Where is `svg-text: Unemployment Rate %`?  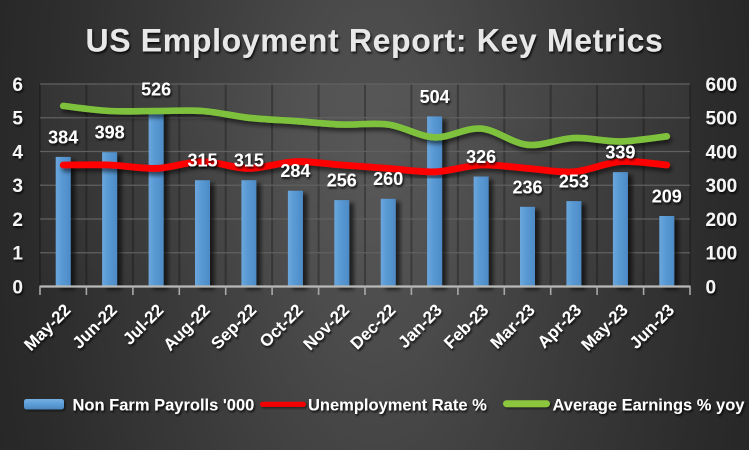
svg-text: Unemployment Rate % is located at coordinates (397, 406).